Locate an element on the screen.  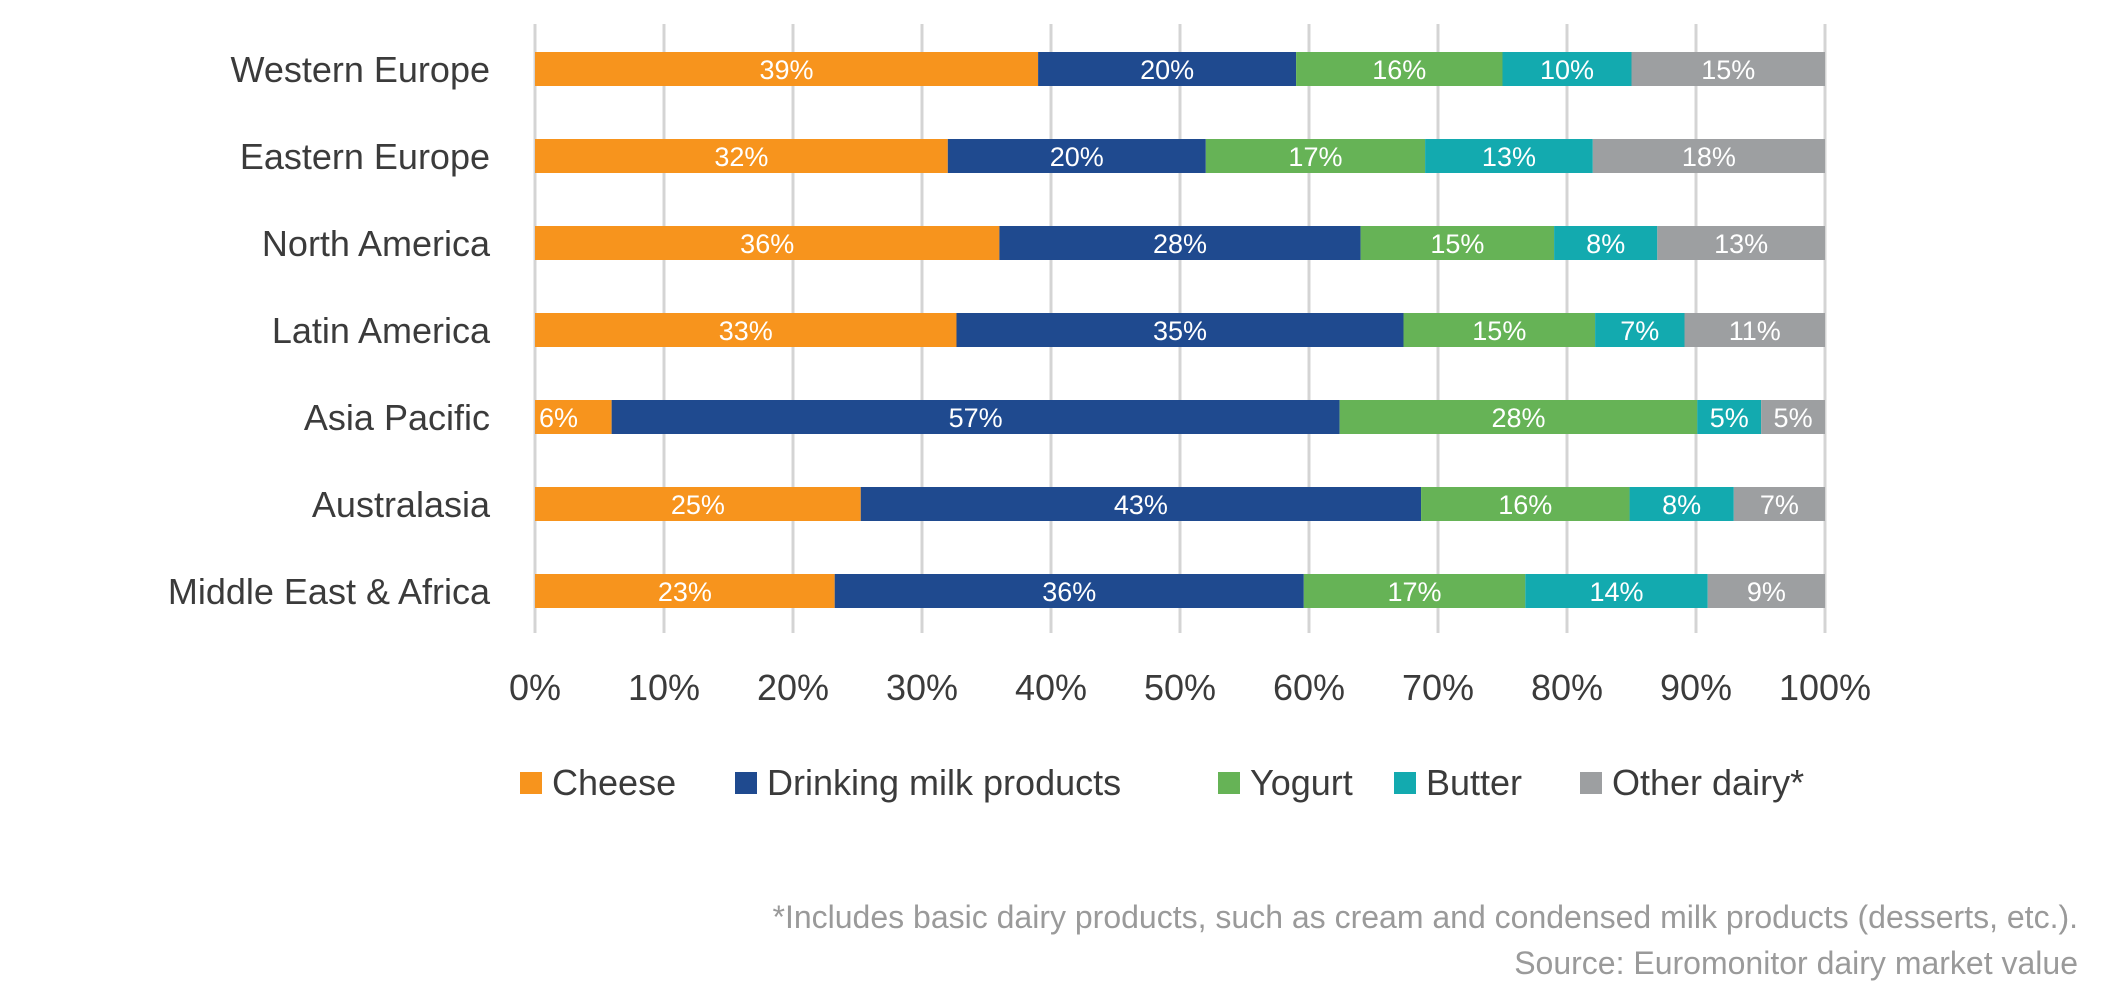
bar-value-label: 43% is located at coordinates (1141, 505).